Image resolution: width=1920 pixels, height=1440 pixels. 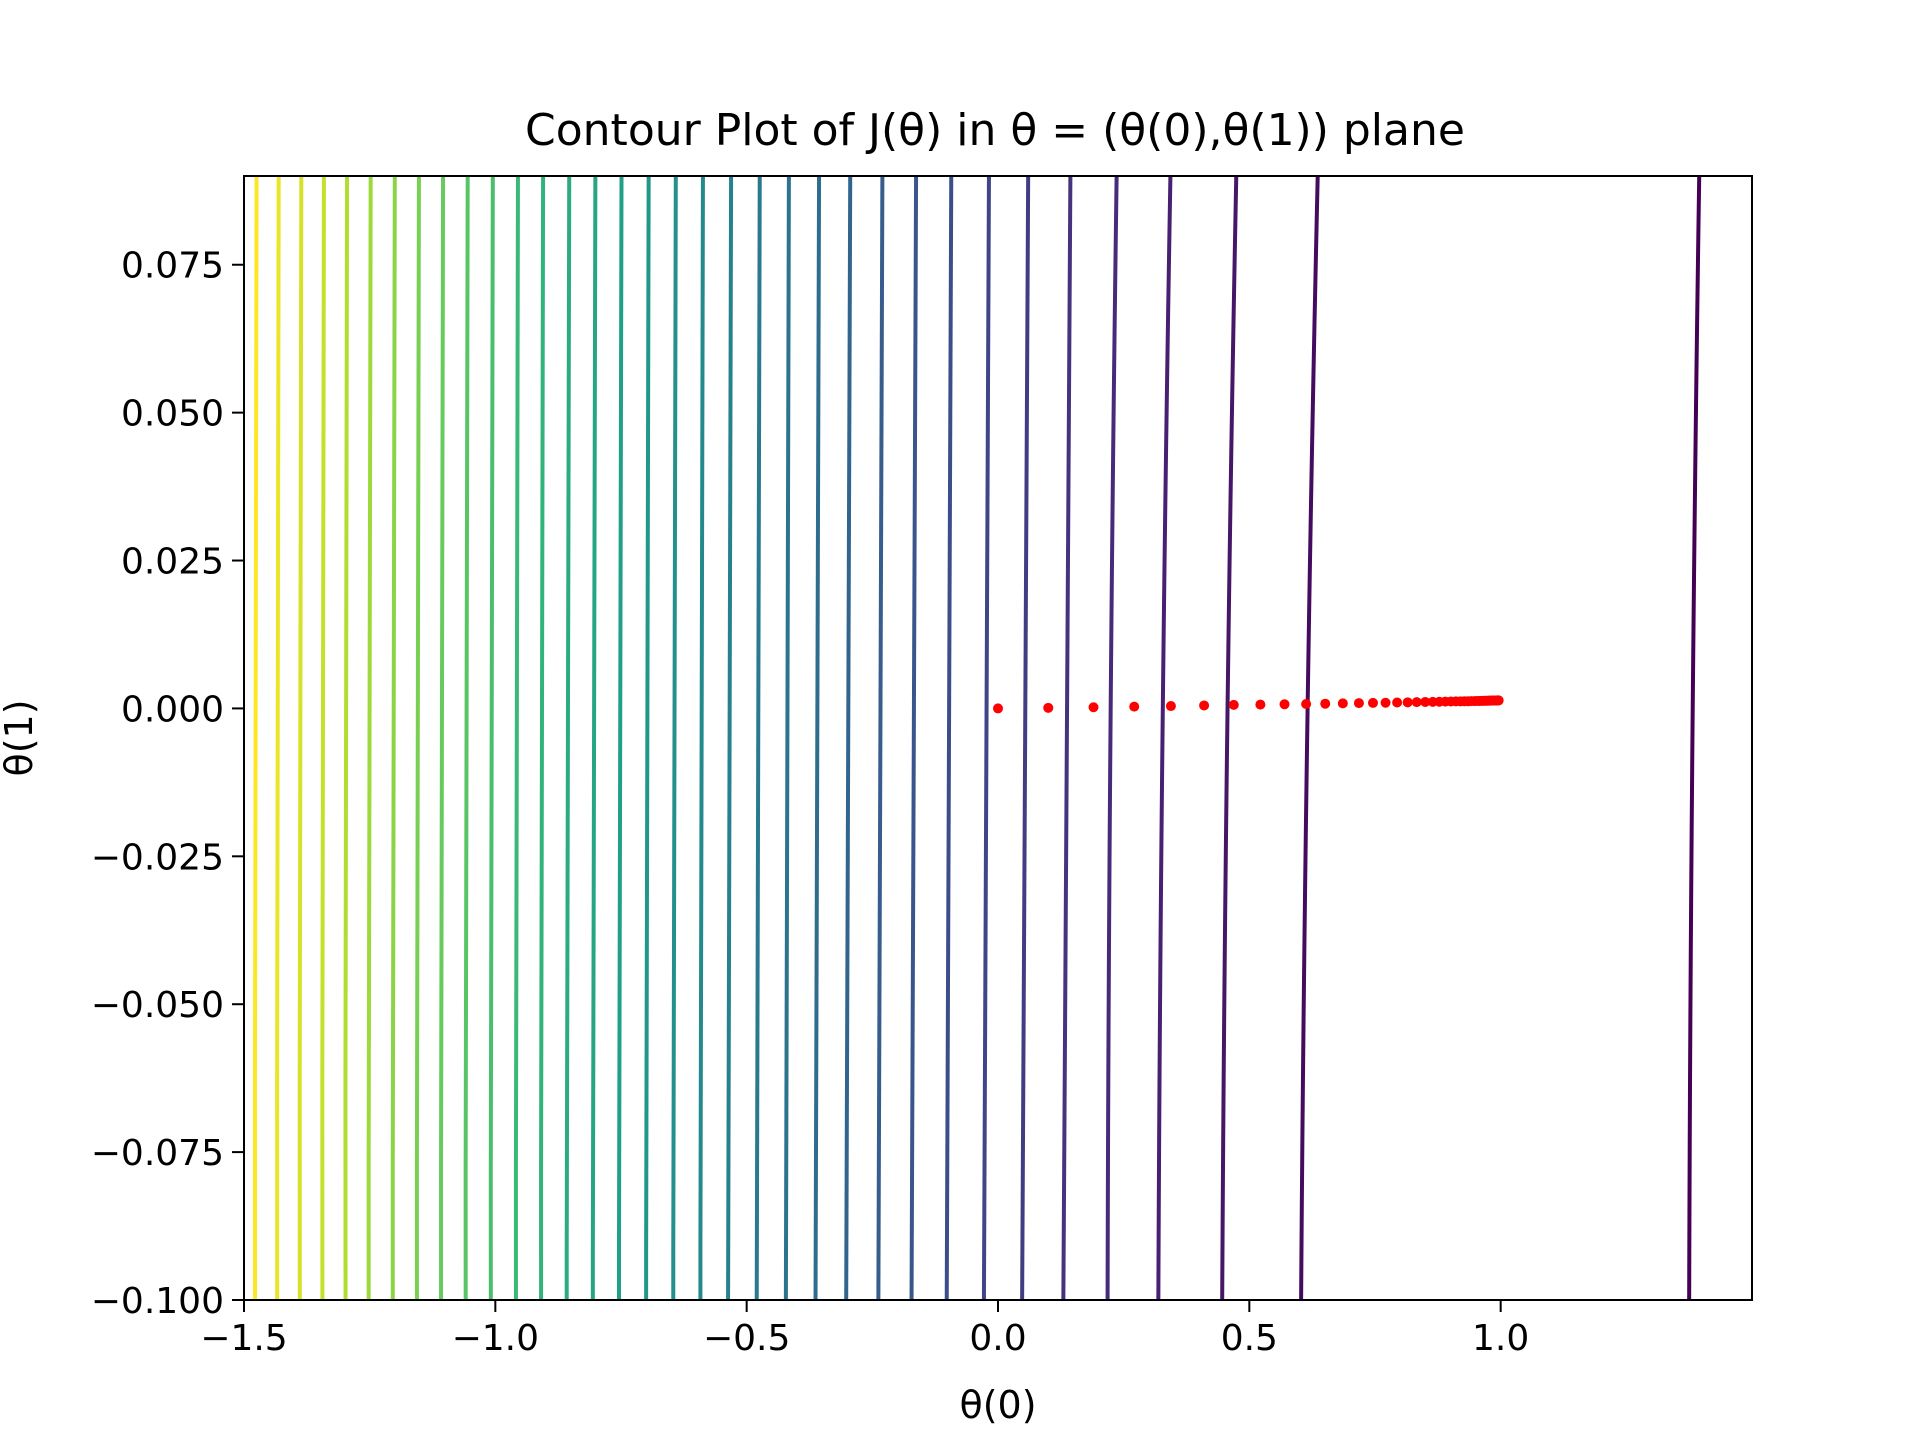 What do you see at coordinates (1500, 1338) in the screenshot?
I see `x-tick-label: 1.0` at bounding box center [1500, 1338].